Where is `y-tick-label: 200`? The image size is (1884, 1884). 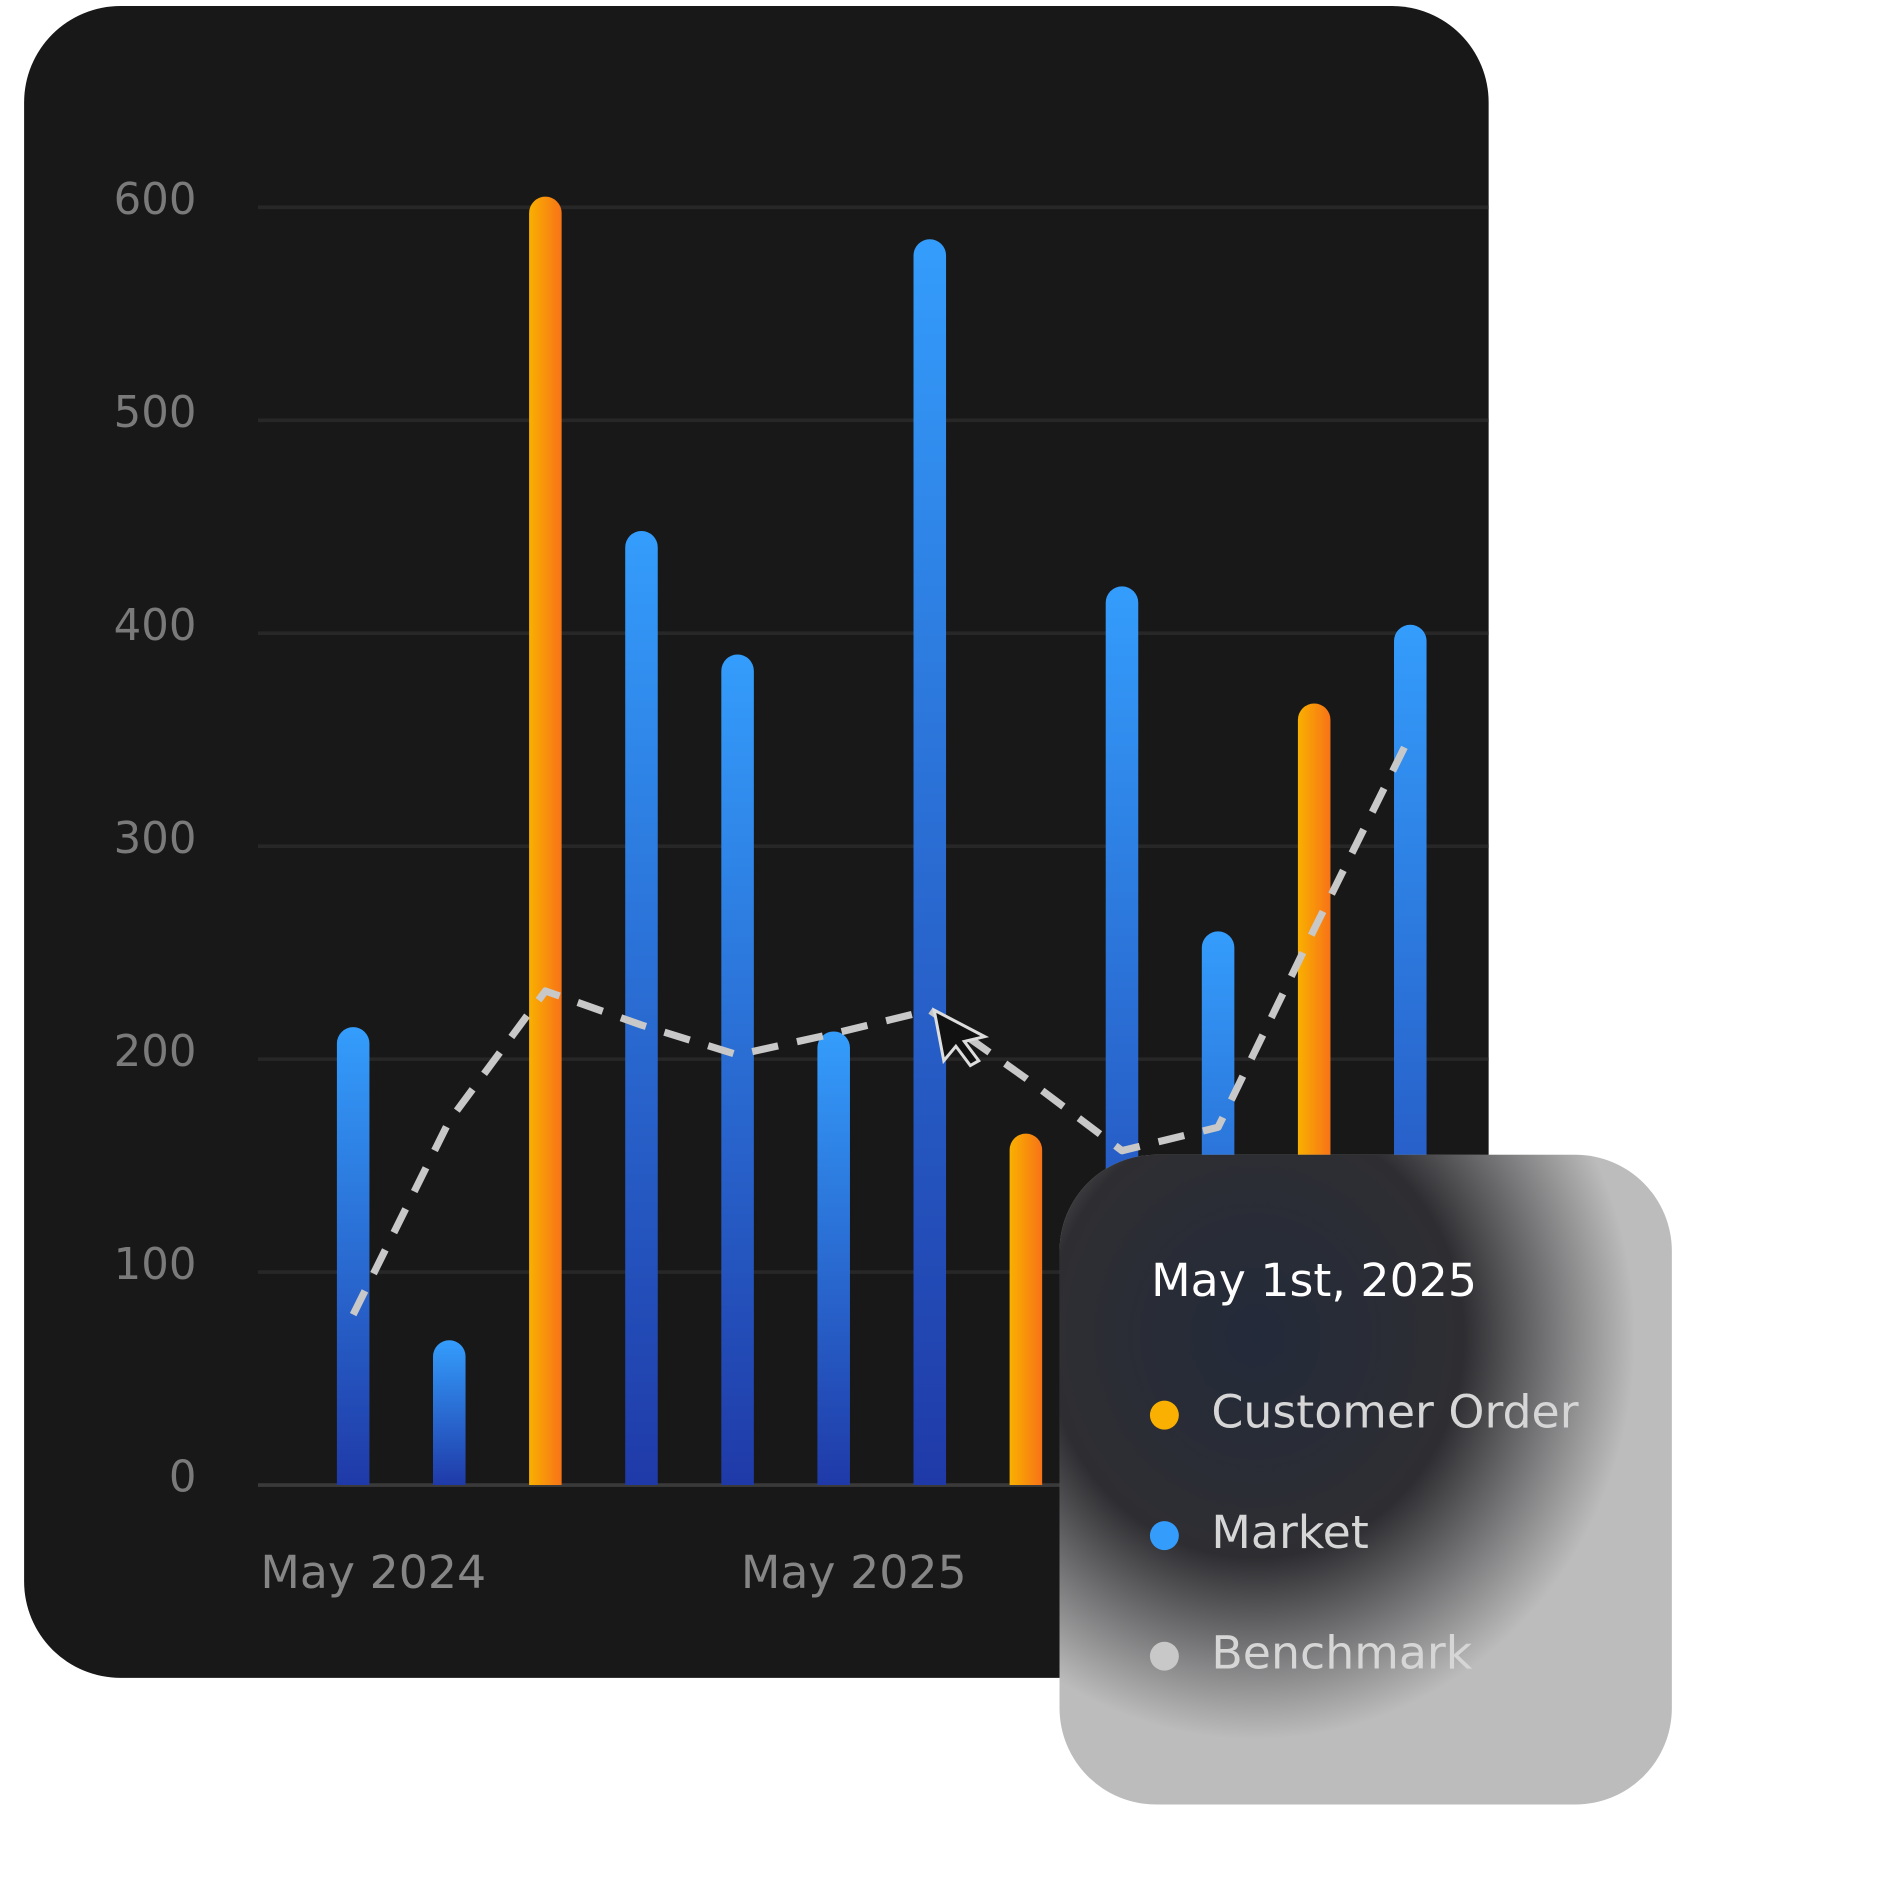
y-tick-label: 200 is located at coordinates (155, 1052).